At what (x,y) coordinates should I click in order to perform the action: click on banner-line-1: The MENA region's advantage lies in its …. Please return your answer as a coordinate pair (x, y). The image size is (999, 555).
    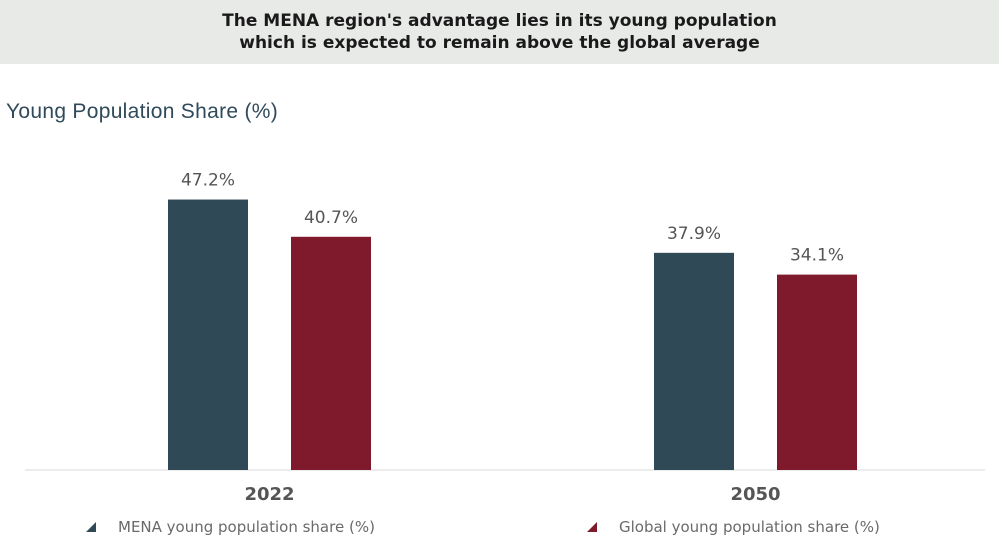
    Looking at the image, I should click on (499, 21).